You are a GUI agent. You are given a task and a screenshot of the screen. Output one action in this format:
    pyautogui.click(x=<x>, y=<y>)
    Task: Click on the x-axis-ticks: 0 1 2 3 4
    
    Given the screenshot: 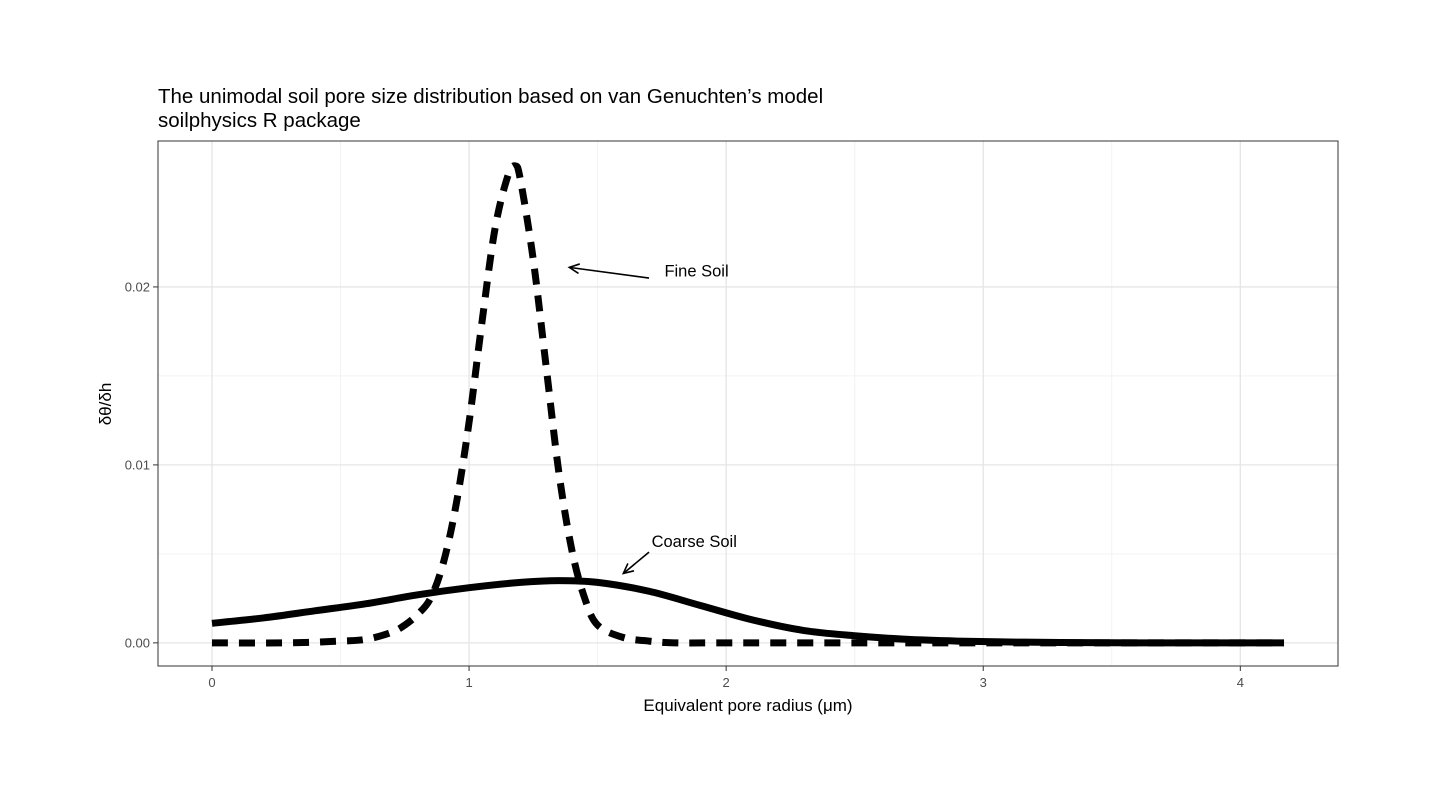 What is the action you would take?
    pyautogui.click(x=726, y=678)
    